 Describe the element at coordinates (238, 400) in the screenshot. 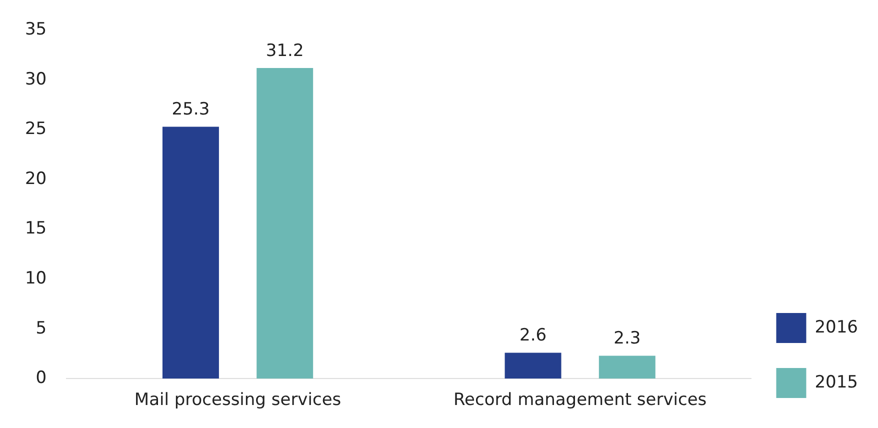

I see `x-tick-label: Mail processing services` at that location.